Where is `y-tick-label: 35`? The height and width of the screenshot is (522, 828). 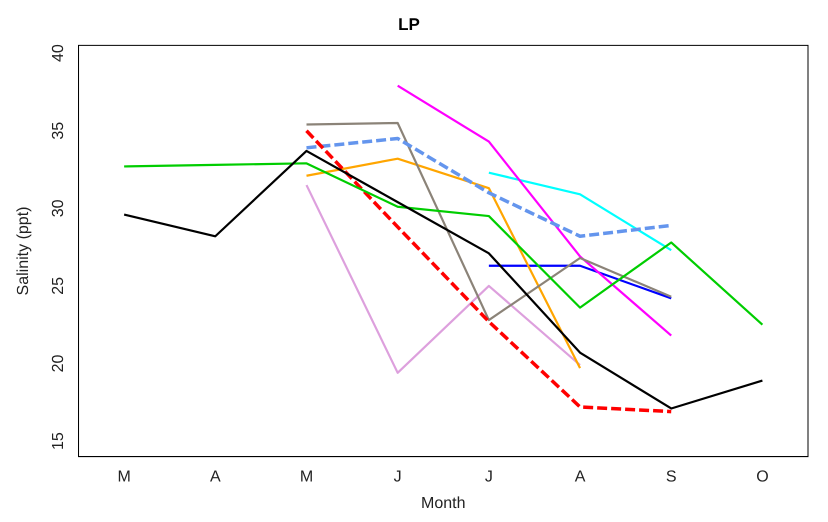 y-tick-label: 35 is located at coordinates (58, 131).